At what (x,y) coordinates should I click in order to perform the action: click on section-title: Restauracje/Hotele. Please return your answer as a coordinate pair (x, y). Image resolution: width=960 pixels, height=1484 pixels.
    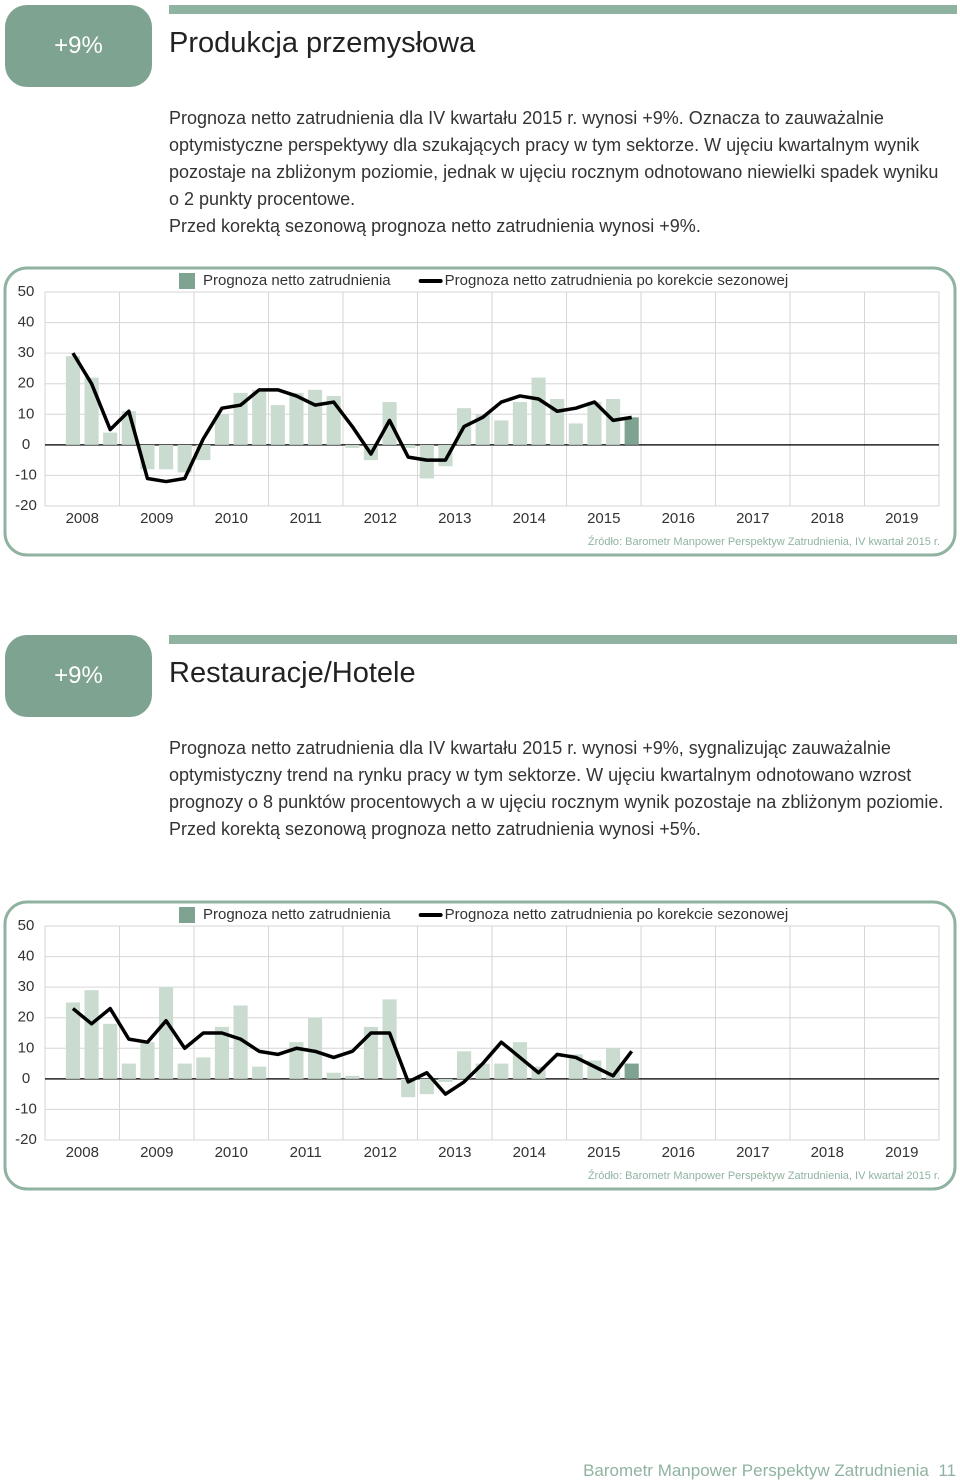
    Looking at the image, I should click on (292, 673).